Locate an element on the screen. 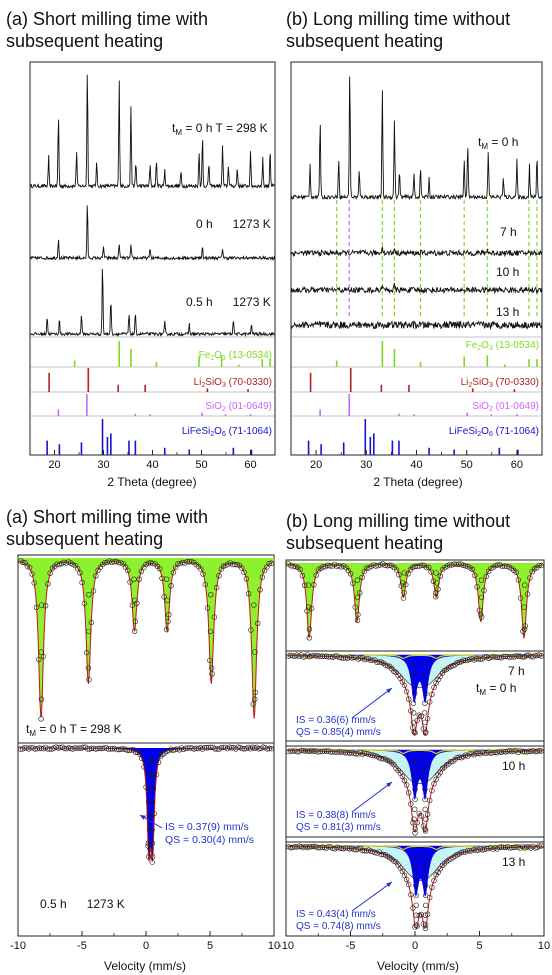  moss-right-xtick-label-10: 10 is located at coordinates (544, 946).